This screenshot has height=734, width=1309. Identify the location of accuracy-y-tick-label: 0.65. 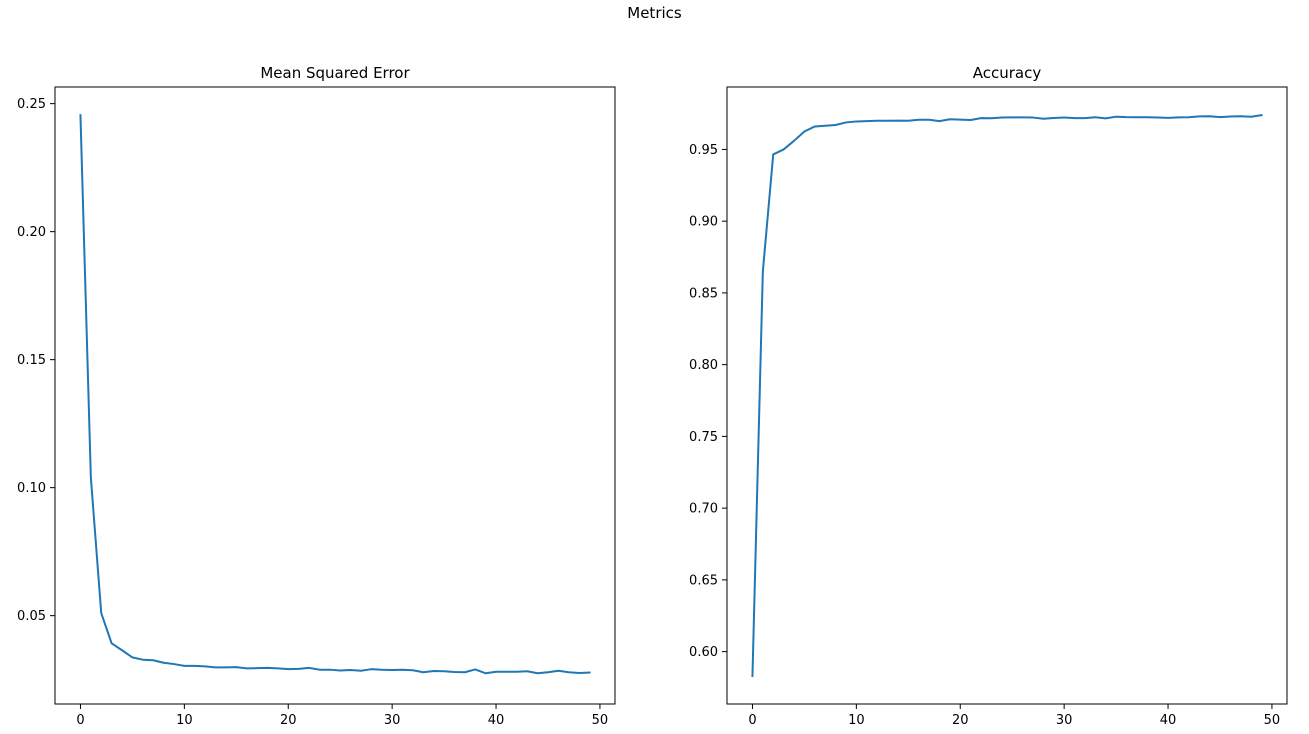
(703, 580).